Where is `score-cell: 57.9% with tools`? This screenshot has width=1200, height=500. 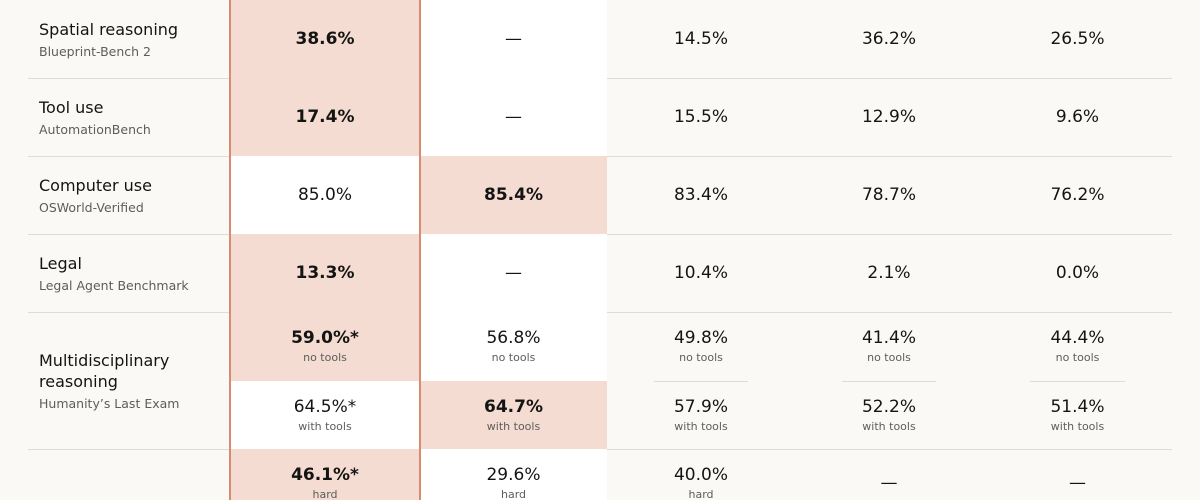 score-cell: 57.9% with tools is located at coordinates (701, 415).